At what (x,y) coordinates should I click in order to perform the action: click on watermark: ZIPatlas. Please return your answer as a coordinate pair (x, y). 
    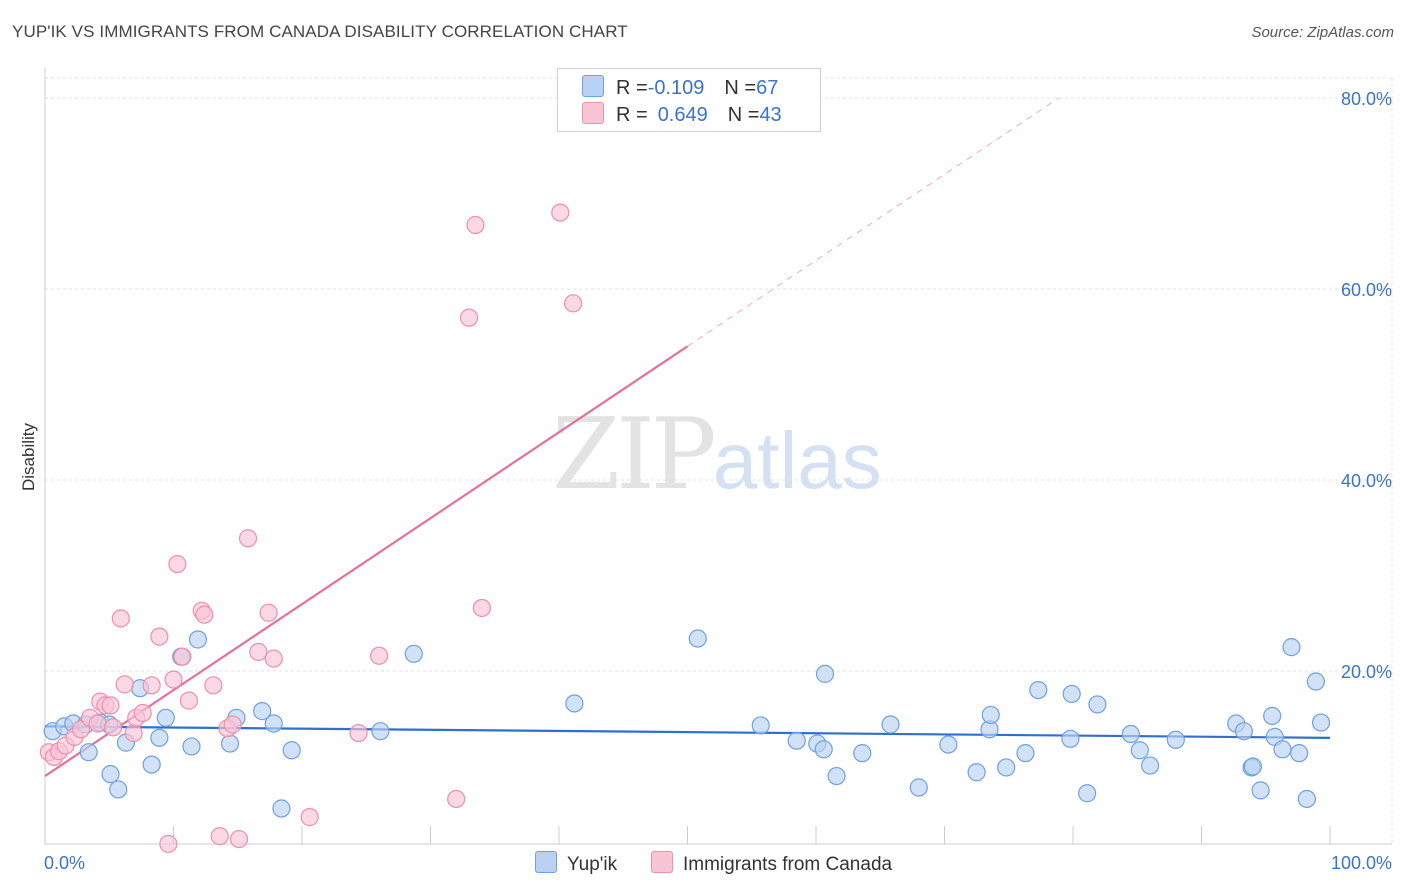
    Looking at the image, I should click on (717, 455).